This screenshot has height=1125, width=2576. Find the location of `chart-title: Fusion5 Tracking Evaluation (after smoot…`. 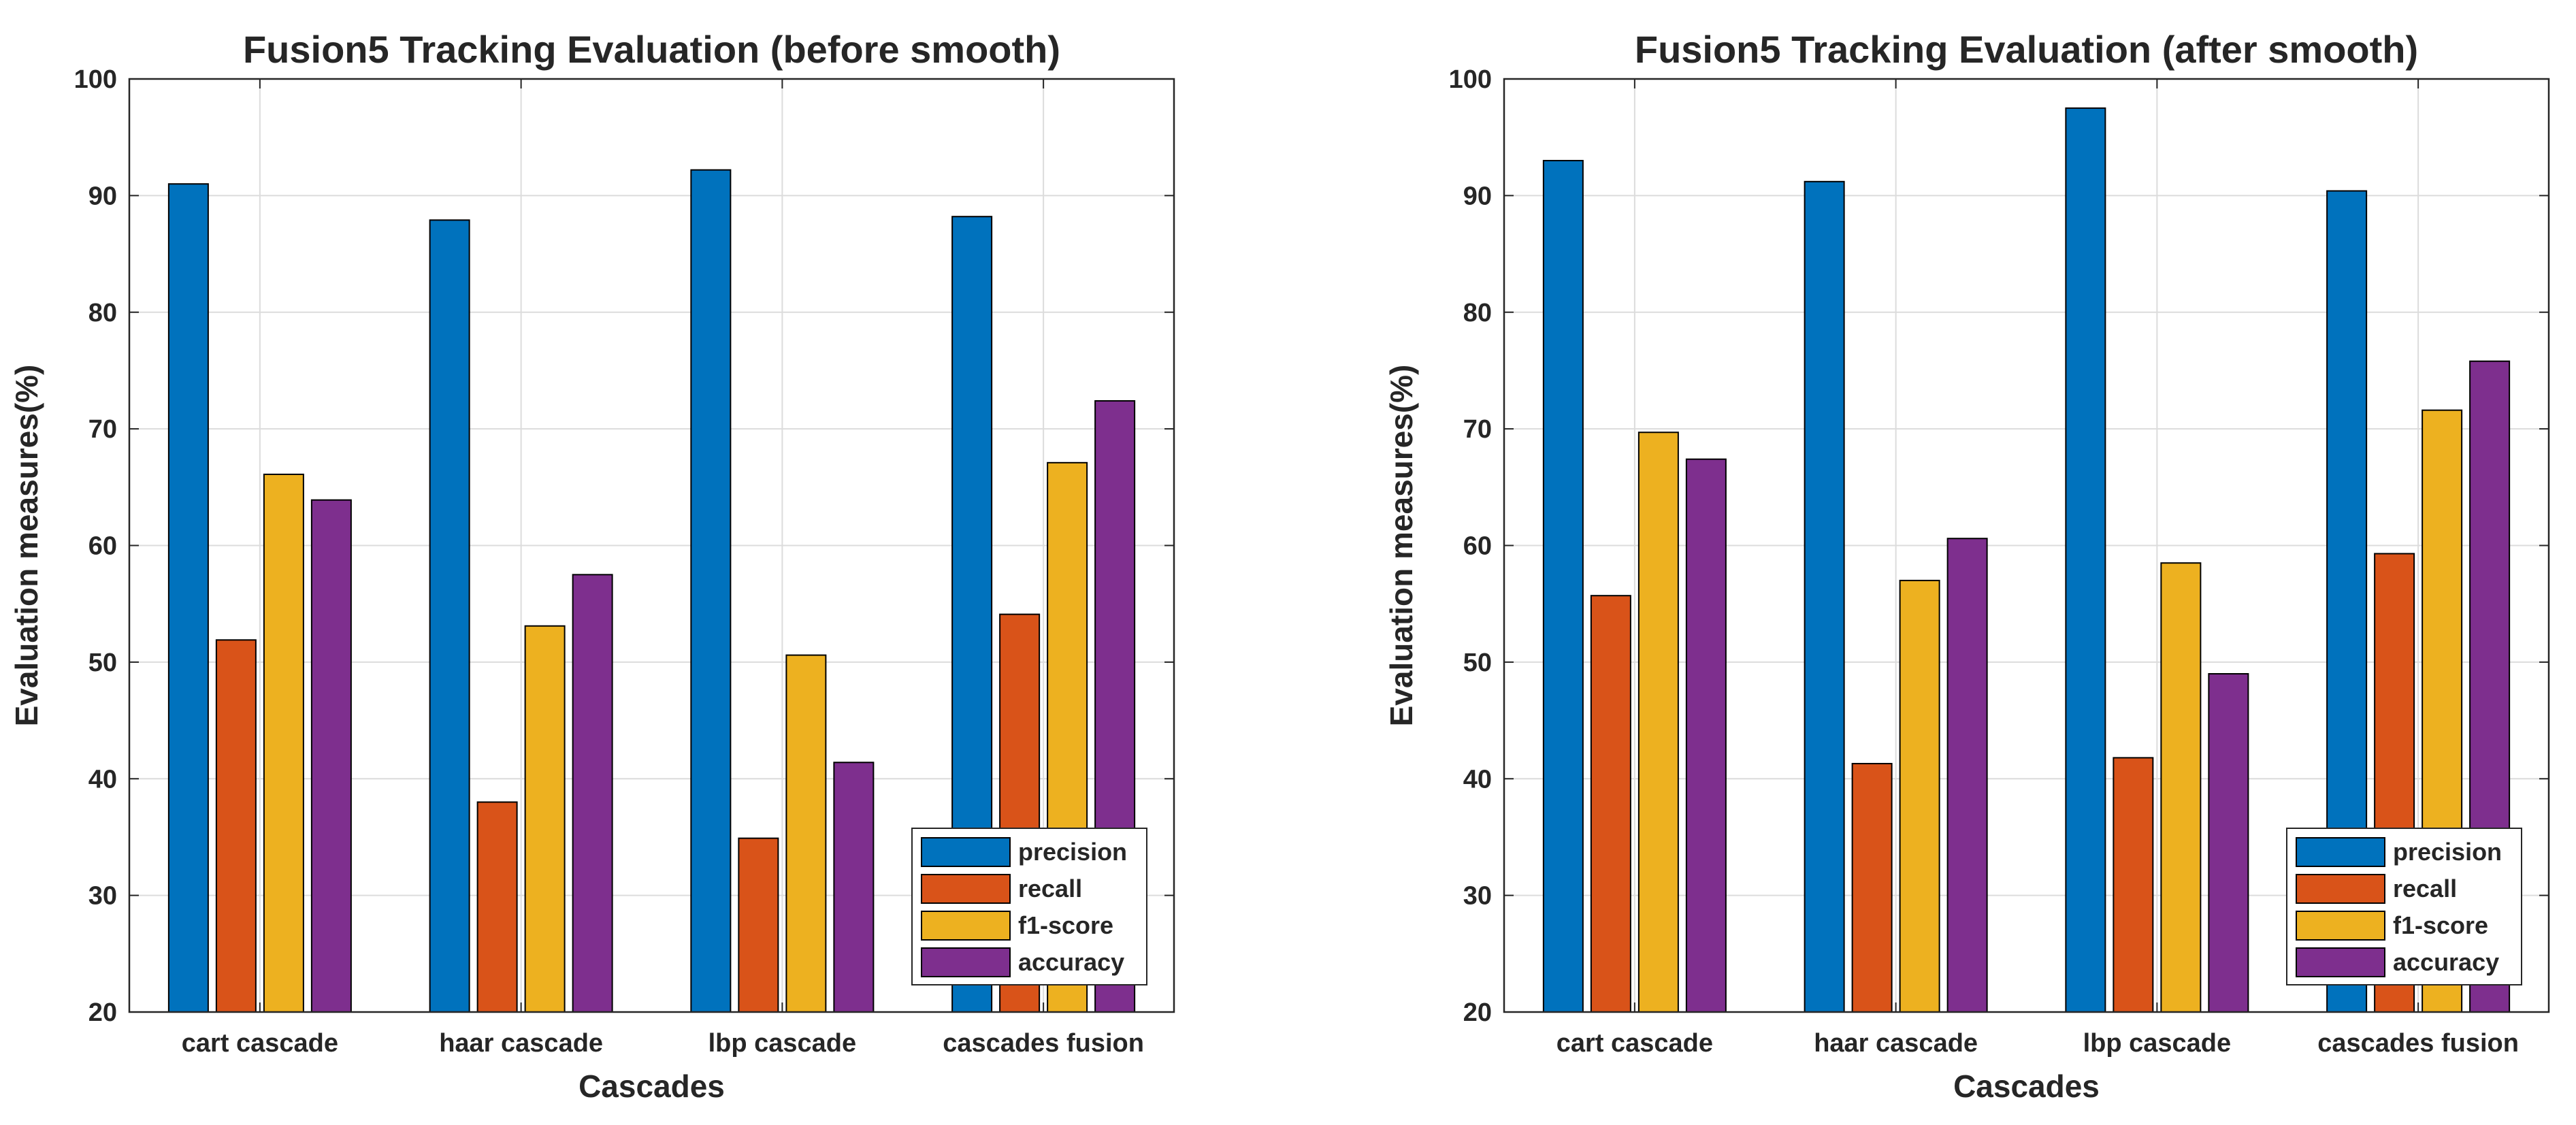

chart-title: Fusion5 Tracking Evaluation (after smoot… is located at coordinates (2026, 49).